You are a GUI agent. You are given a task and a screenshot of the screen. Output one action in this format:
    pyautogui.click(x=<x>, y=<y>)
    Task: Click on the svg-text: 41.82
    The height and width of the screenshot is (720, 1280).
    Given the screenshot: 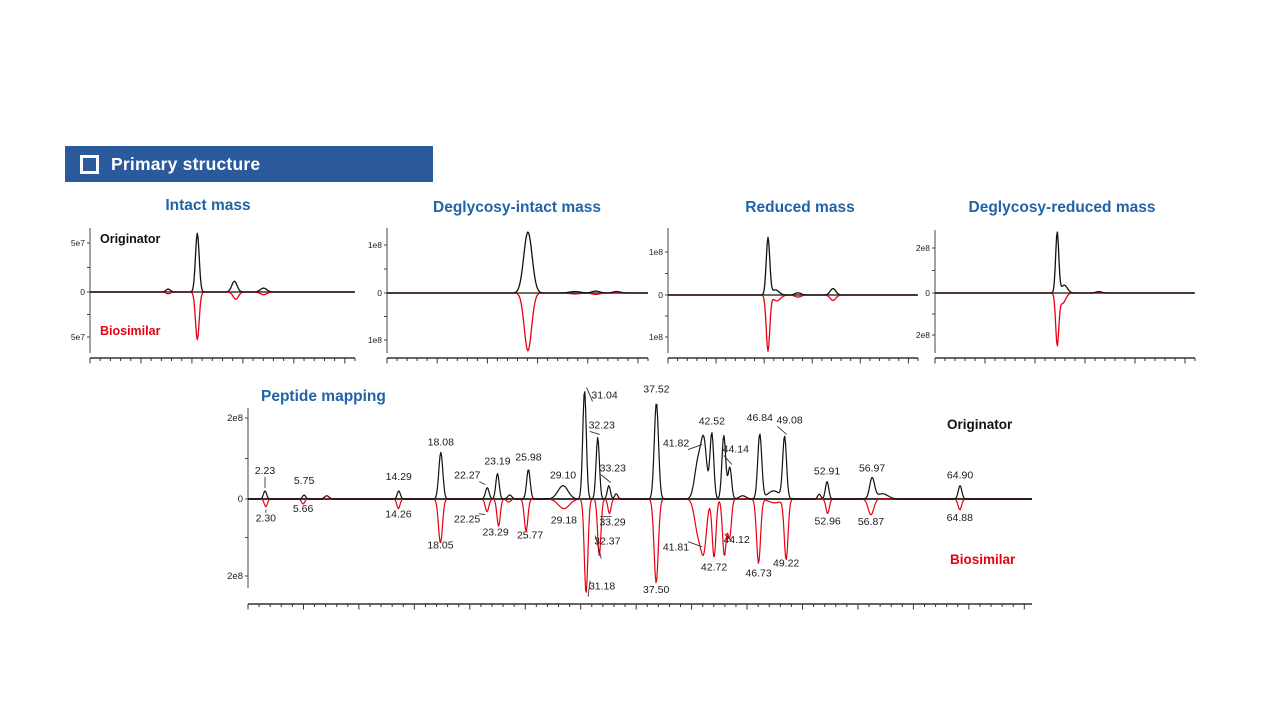 What is the action you would take?
    pyautogui.click(x=676, y=444)
    